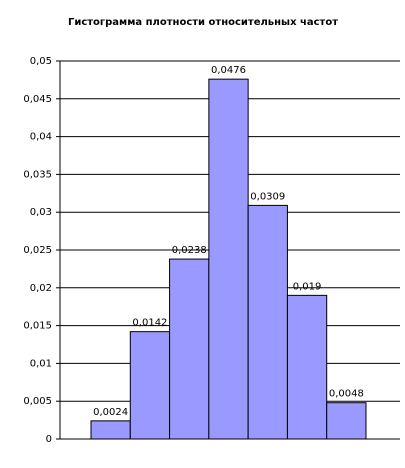 Image resolution: width=405 pixels, height=468 pixels. I want to click on y-tick-label: 0,025, so click(37, 250).